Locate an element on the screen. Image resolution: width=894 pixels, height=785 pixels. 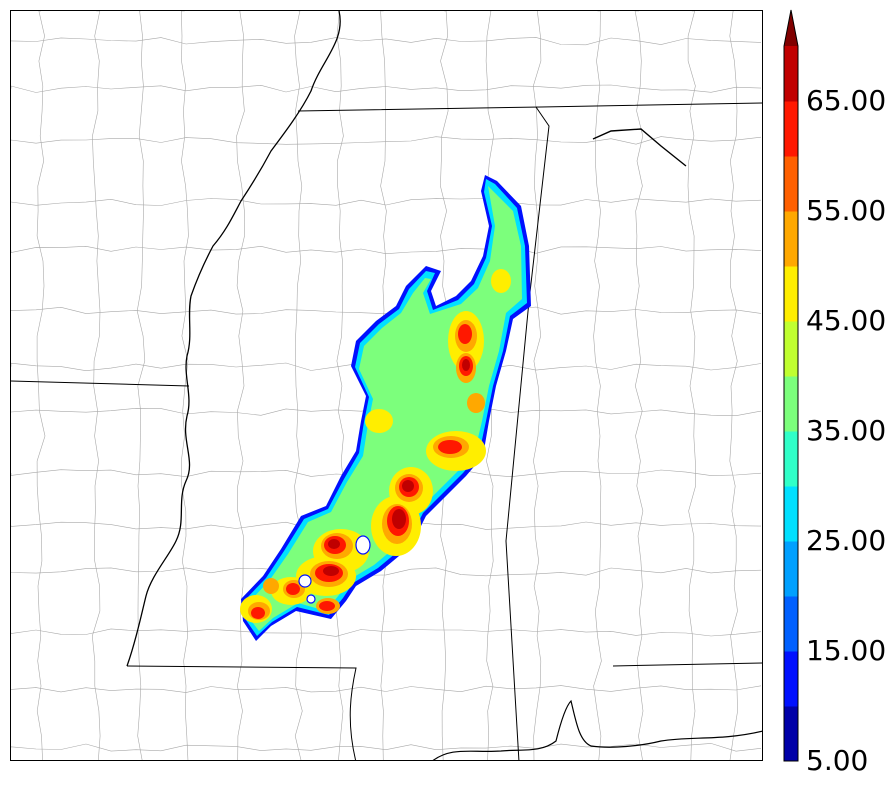
field-holes is located at coordinates (334, 569).